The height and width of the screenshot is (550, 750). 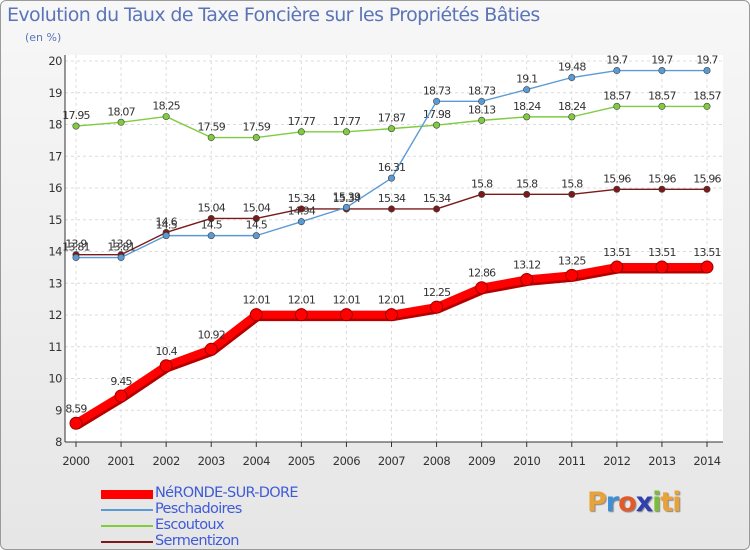 What do you see at coordinates (257, 127) in the screenshot?
I see `data-label-2: 17.59` at bounding box center [257, 127].